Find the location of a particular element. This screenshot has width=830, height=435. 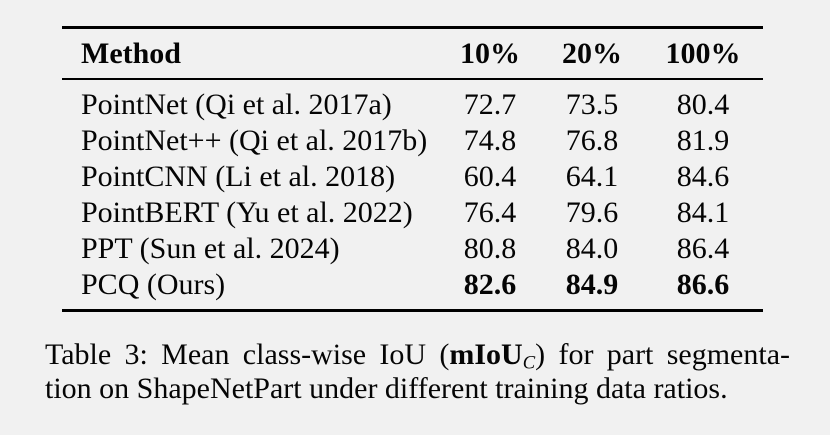

header-row: Method 10% 20% 100% is located at coordinates (412, 53).